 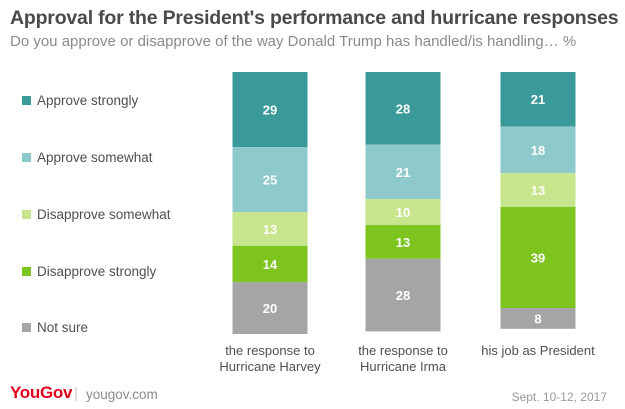 I want to click on data-label-3-1: 13, so click(x=403, y=242).